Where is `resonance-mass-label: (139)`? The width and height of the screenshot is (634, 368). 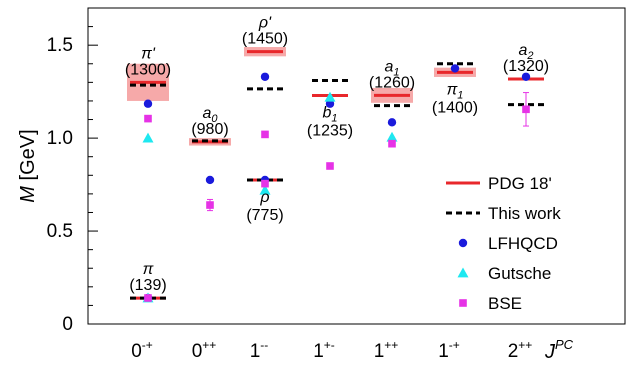 resonance-mass-label: (139) is located at coordinates (147, 285).